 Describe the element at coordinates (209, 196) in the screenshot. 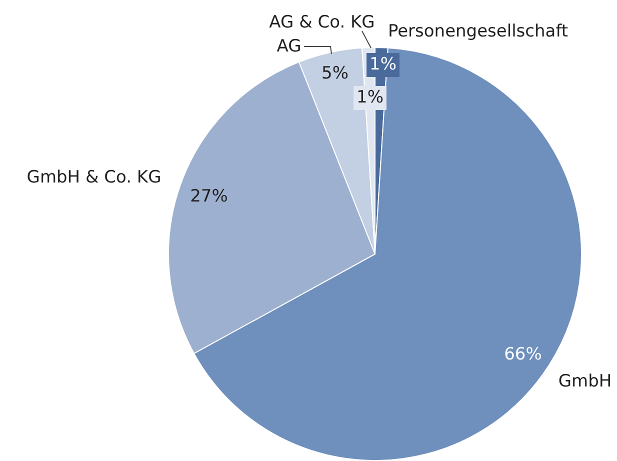

I see `data-label: 27%` at that location.